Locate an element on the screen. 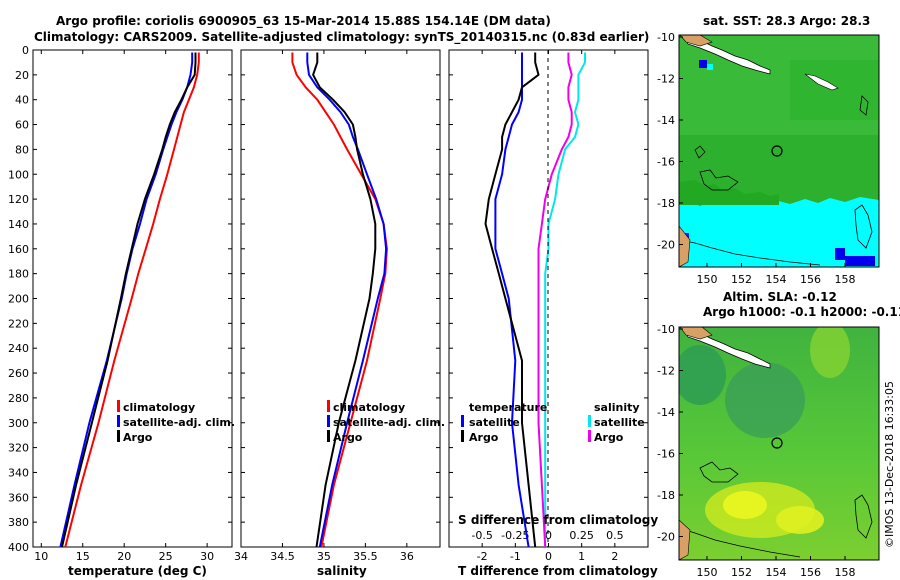 The height and width of the screenshot is (580, 900). x-tick-label: 34 is located at coordinates (241, 556).